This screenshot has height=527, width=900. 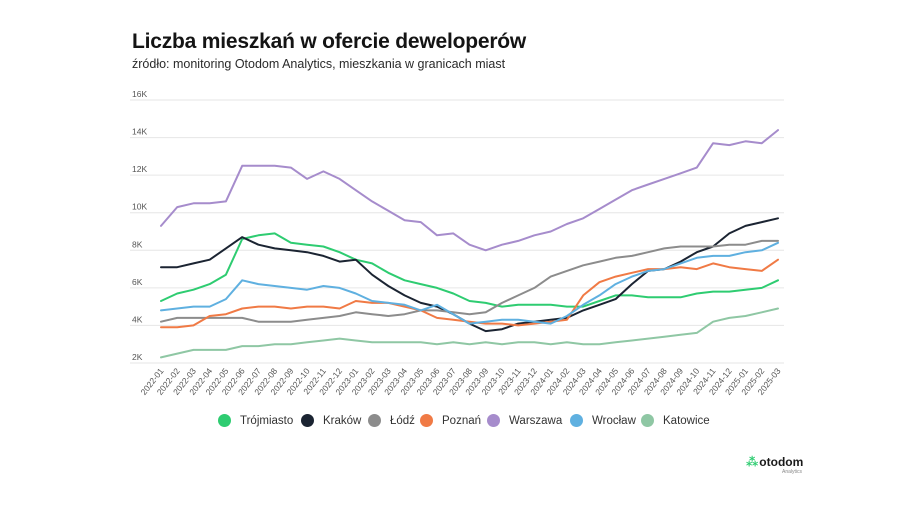 What do you see at coordinates (752, 462) in the screenshot?
I see `otodom-logo-icon: ⁂` at bounding box center [752, 462].